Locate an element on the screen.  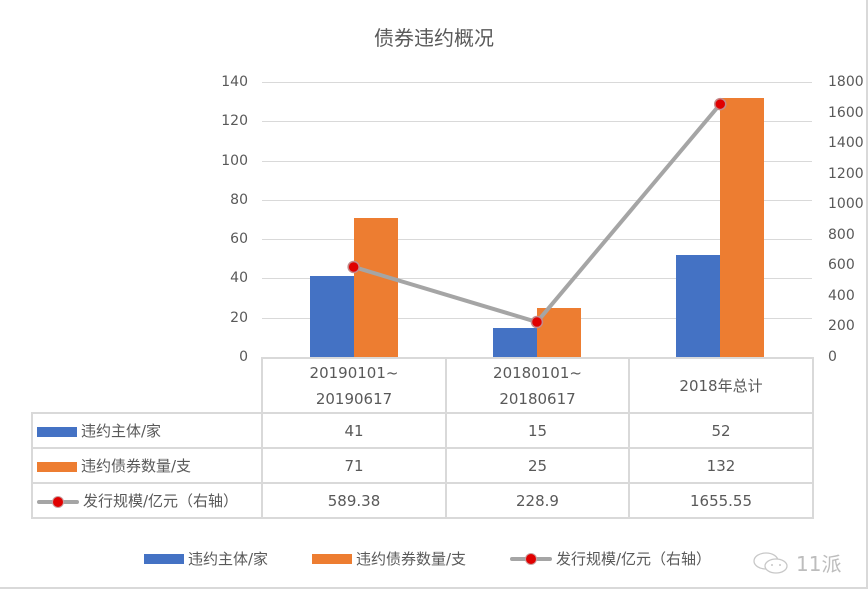
left-axis-tick: 100 is located at coordinates (234, 160).